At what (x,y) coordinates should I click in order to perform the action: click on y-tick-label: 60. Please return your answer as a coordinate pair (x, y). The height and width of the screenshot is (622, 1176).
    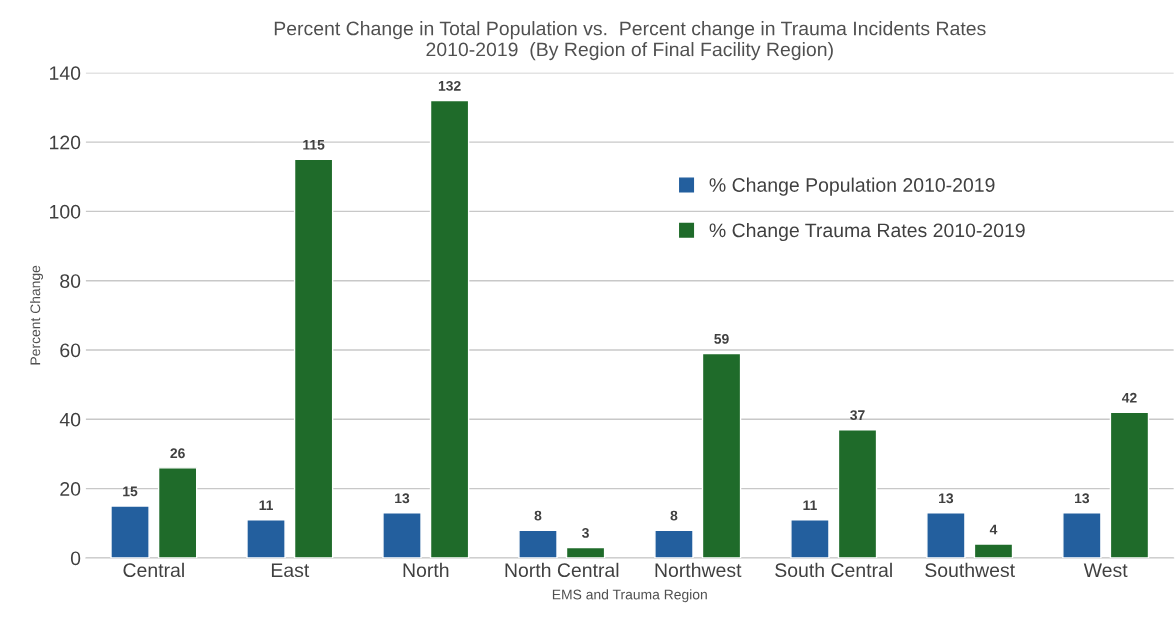
    Looking at the image, I should click on (70, 350).